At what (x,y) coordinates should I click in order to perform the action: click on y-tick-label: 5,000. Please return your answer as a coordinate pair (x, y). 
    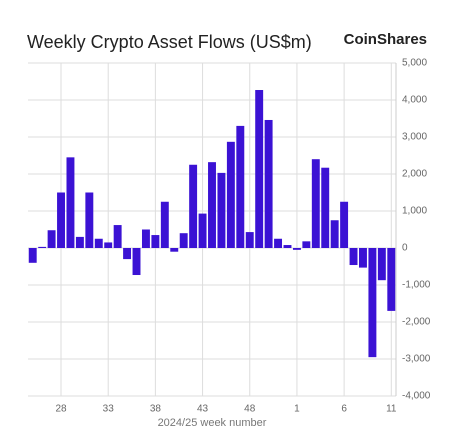
    Looking at the image, I should click on (414, 63).